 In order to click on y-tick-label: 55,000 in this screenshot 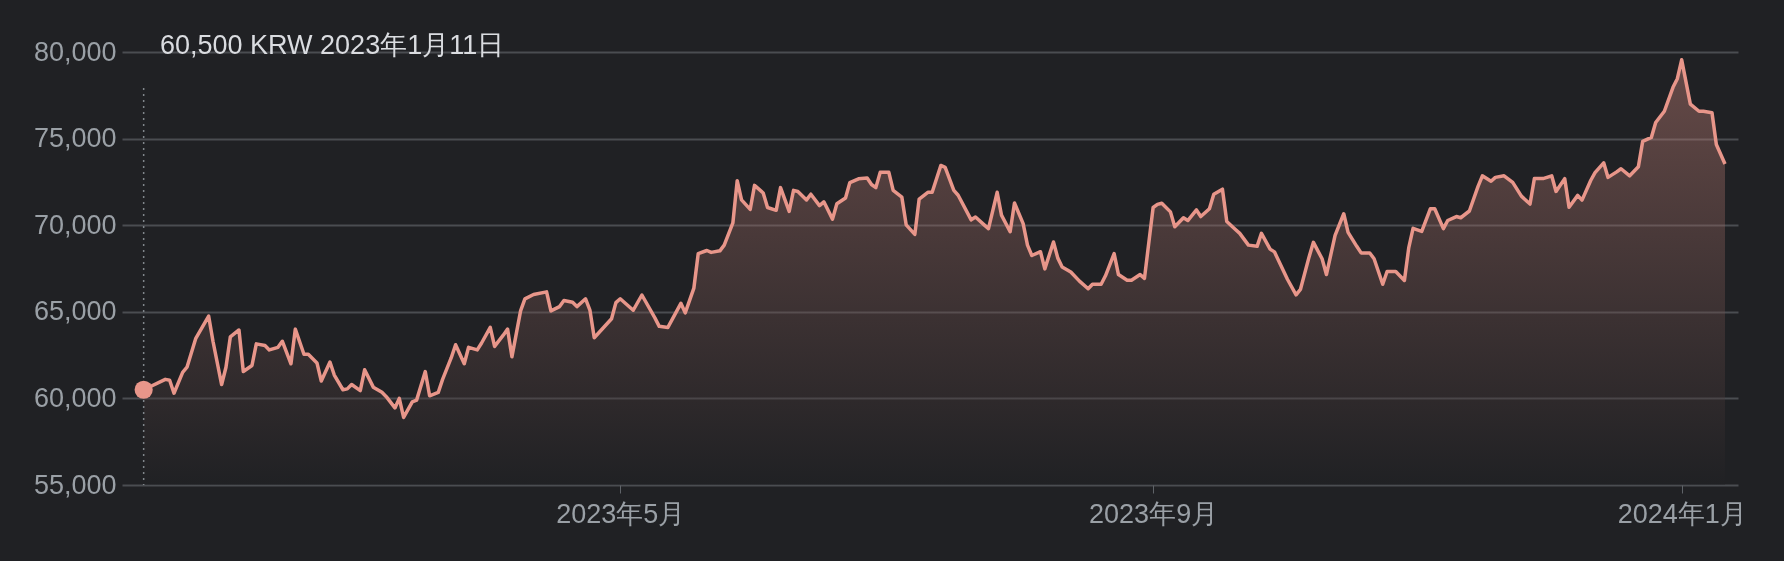, I will do `click(75, 484)`.